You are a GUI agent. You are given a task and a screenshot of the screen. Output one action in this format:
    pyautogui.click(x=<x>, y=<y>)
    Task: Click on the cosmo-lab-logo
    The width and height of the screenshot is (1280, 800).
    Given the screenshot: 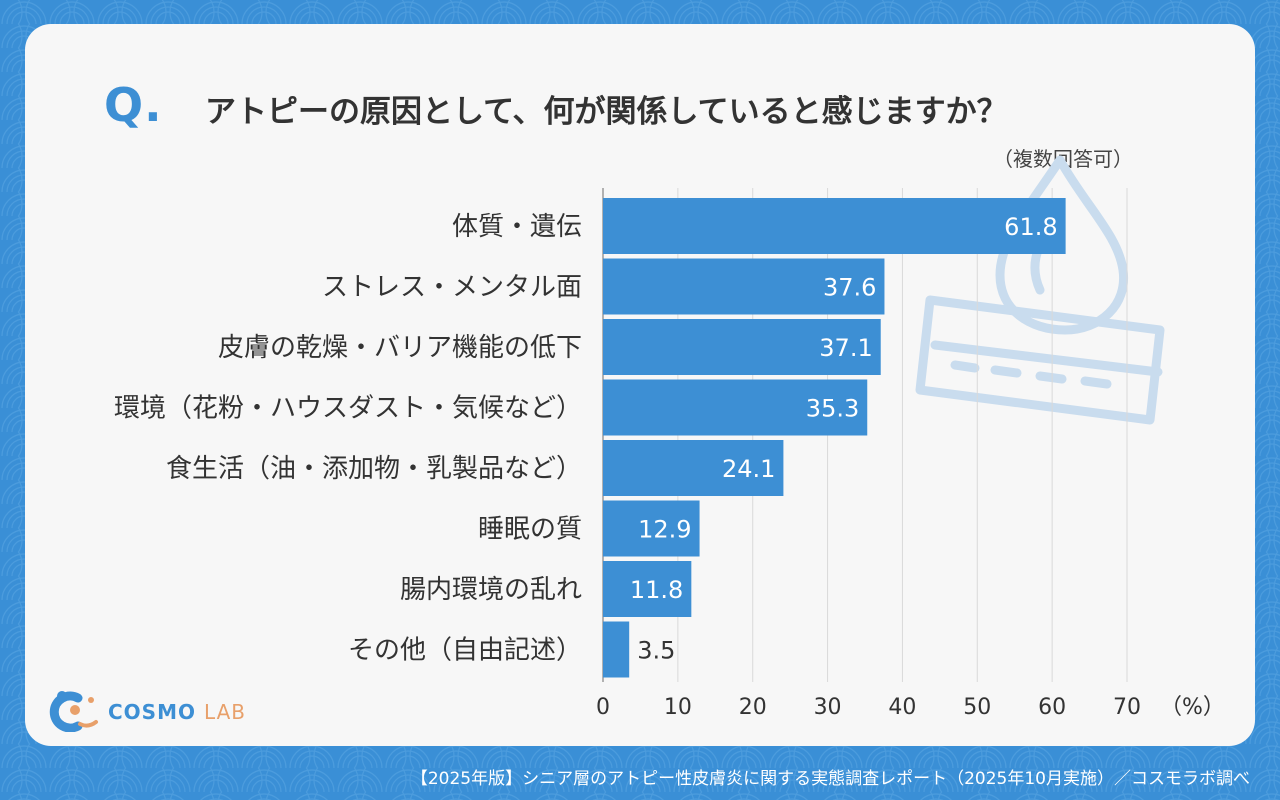 What is the action you would take?
    pyautogui.click(x=73, y=711)
    